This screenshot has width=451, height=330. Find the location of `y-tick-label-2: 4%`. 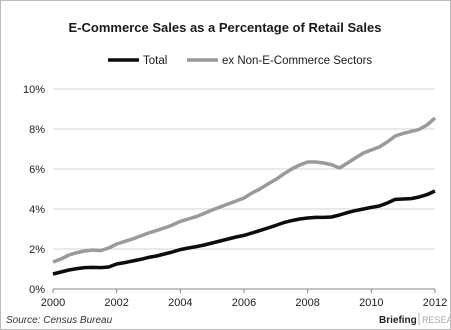

y-tick-label-2: 4% is located at coordinates (37, 210).